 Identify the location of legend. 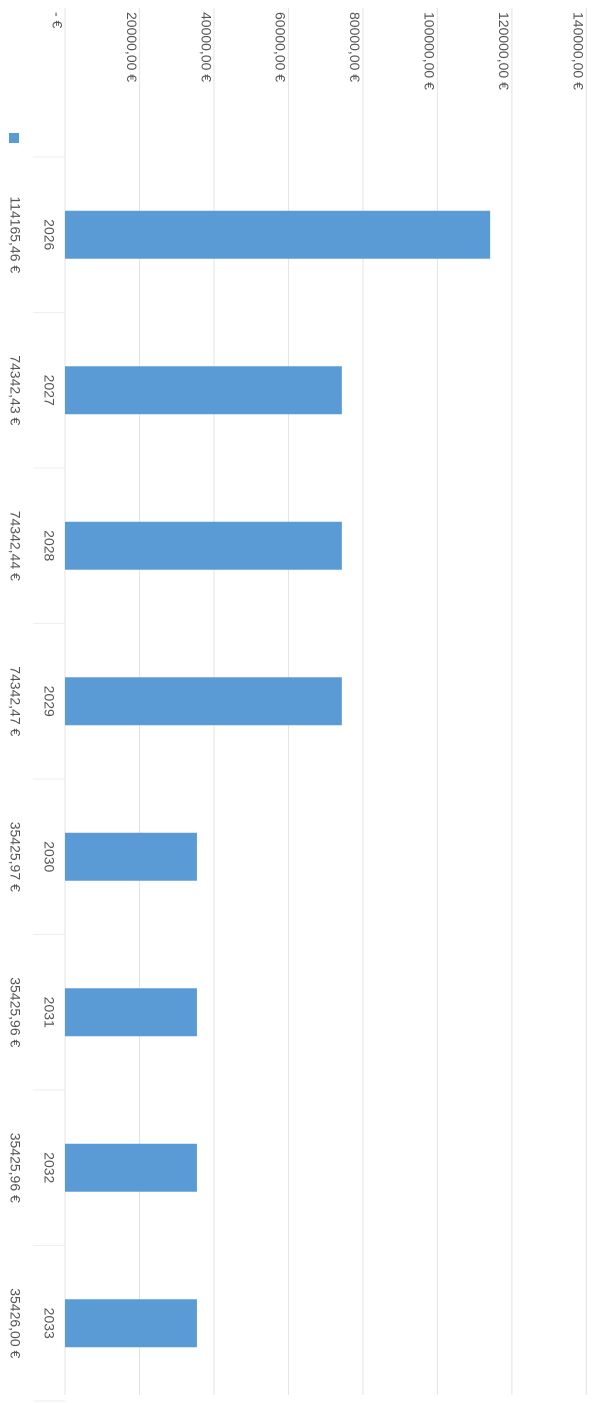
(14, 138).